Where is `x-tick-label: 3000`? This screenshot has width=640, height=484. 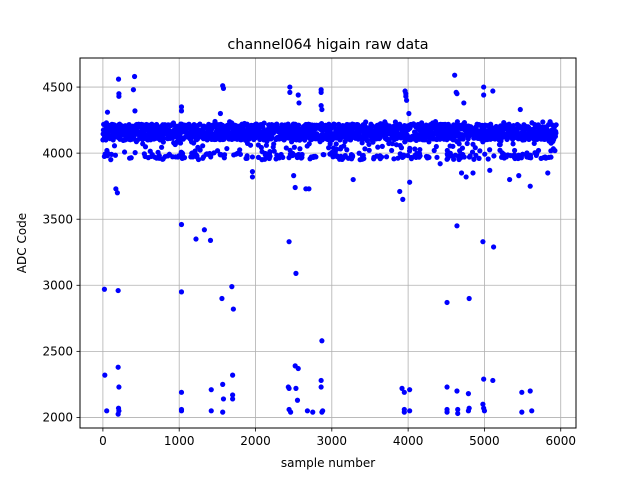 x-tick-label: 3000 is located at coordinates (332, 441).